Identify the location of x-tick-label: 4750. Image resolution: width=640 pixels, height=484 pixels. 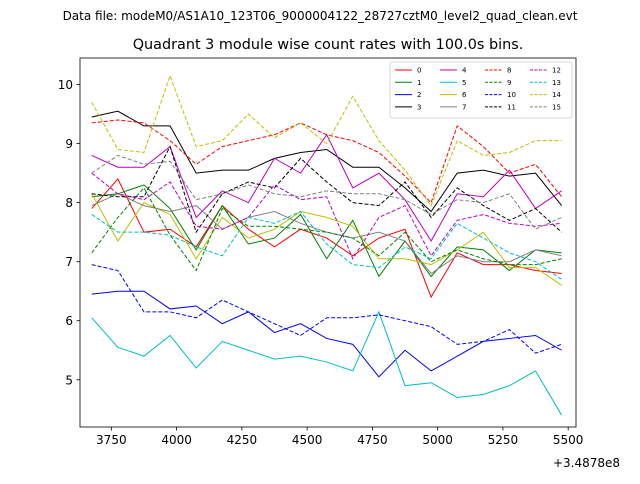
(372, 440).